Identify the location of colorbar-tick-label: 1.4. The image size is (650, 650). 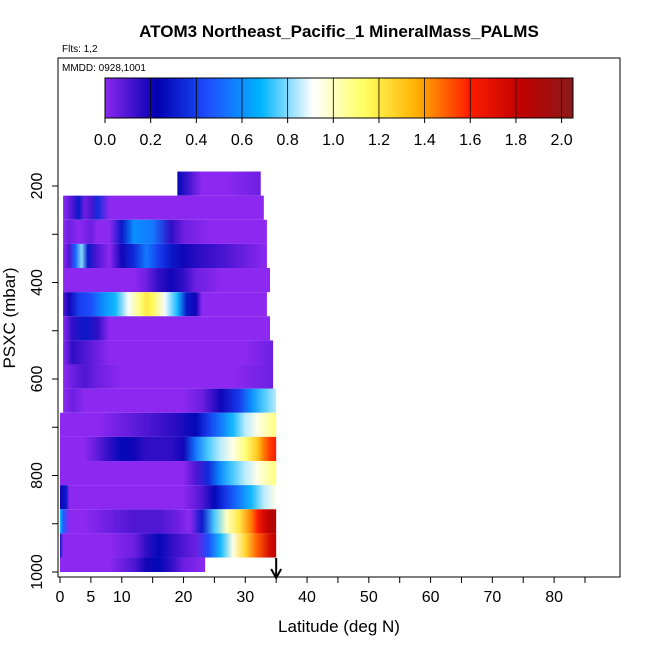
(424, 140).